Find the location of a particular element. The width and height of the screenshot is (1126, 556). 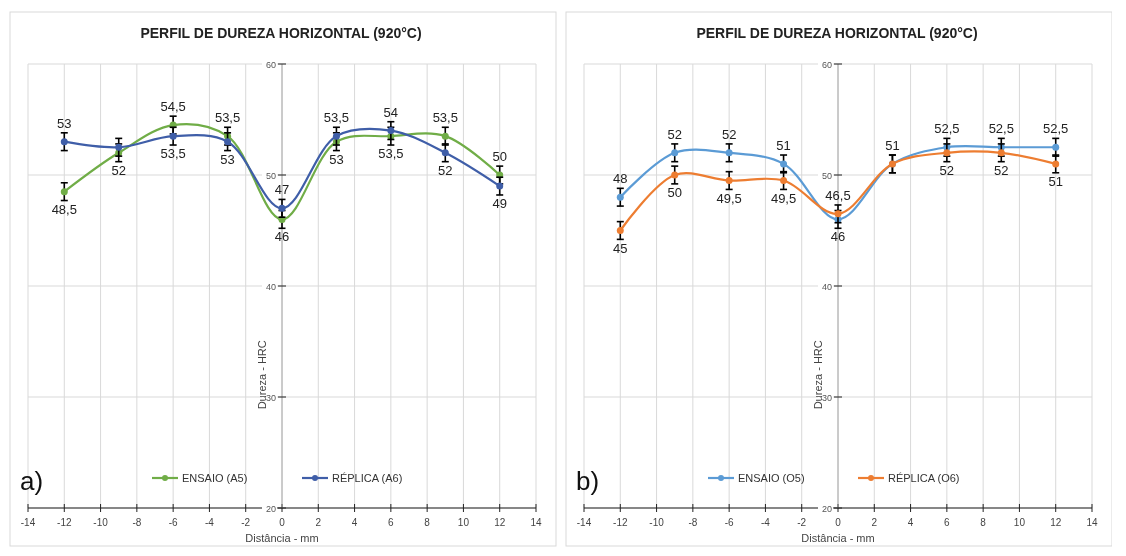

data-label: 46,5 is located at coordinates (838, 195).